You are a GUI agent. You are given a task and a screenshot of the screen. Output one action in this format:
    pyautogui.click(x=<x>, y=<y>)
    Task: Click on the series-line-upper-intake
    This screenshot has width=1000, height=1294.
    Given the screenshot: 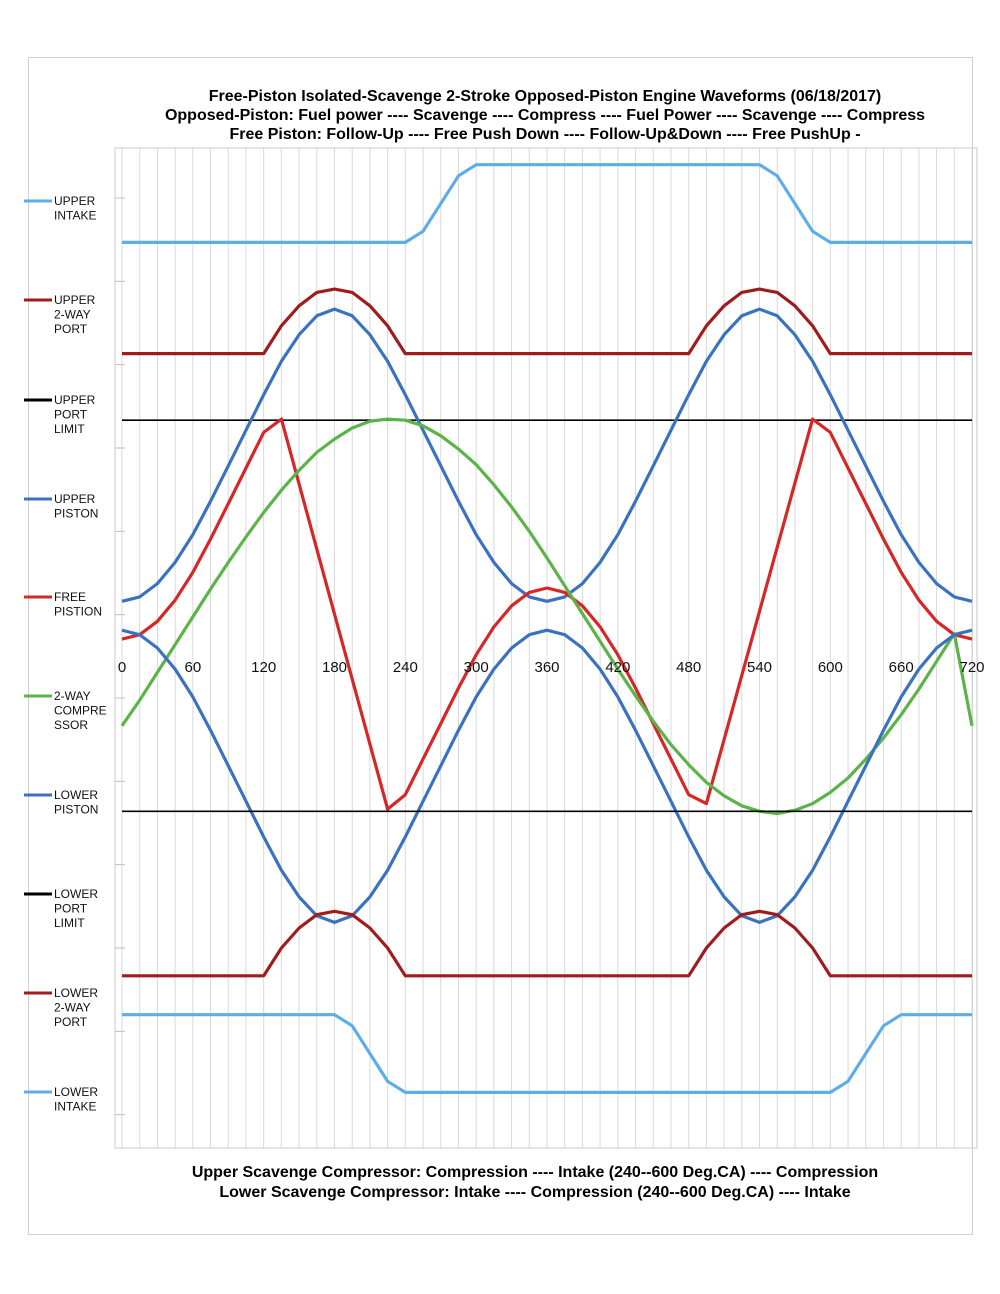 What is the action you would take?
    pyautogui.click(x=547, y=203)
    